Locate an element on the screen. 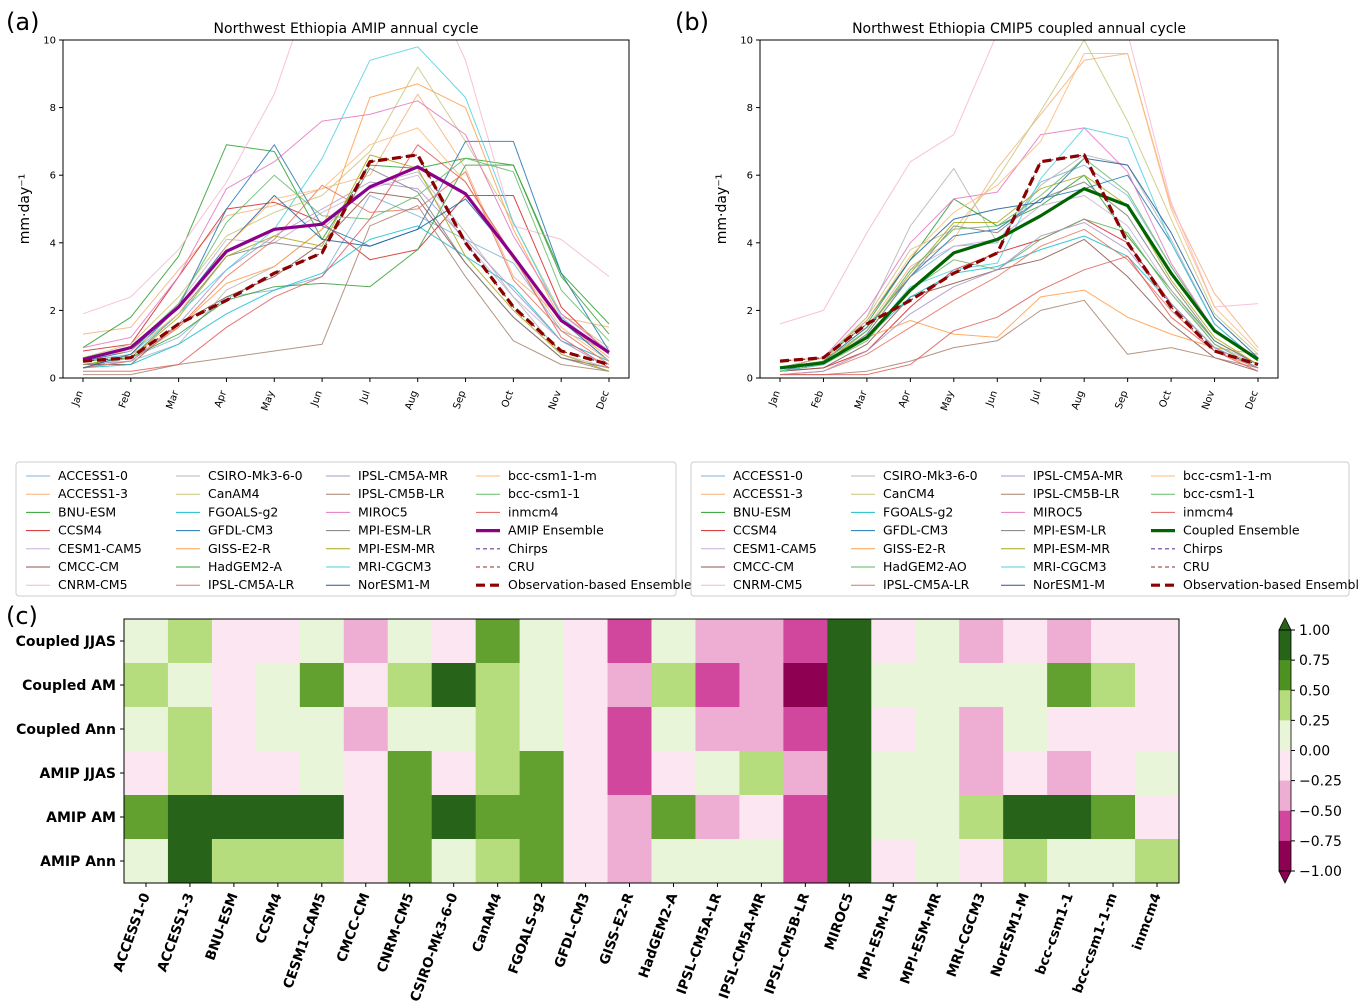 Image resolution: width=1359 pixels, height=1002 pixels. series-line-coupled-ensemble is located at coordinates (1019, 278).